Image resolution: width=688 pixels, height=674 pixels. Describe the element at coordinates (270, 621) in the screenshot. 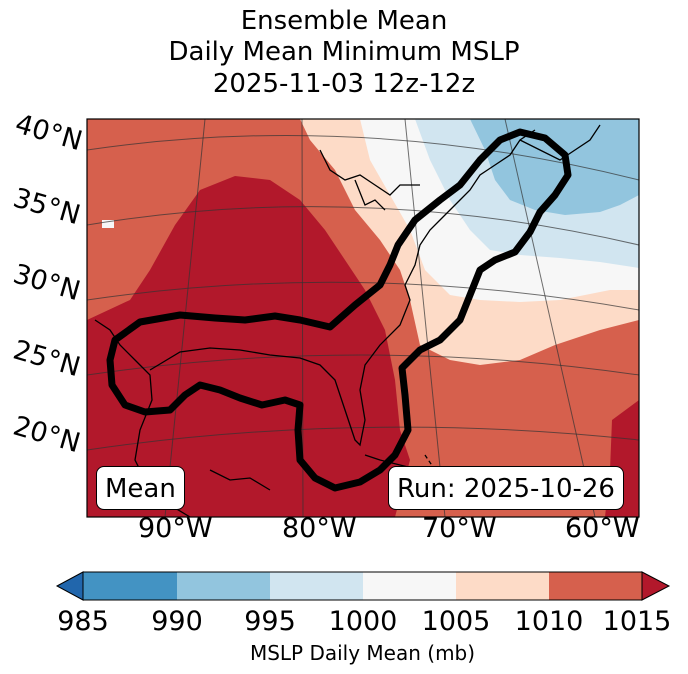

I see `colorbar-tick-995: 995` at that location.